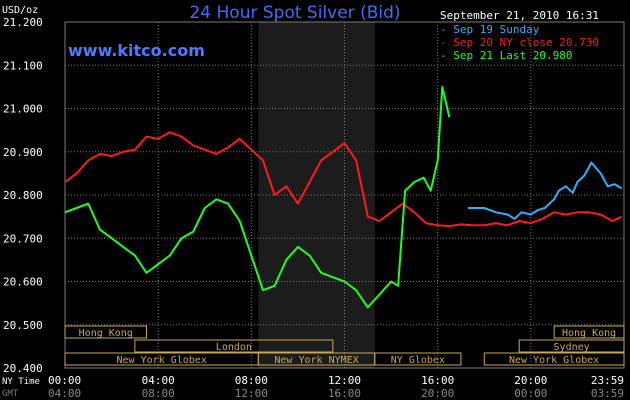  I want to click on y-tick-label: 20.500, so click(23, 325).